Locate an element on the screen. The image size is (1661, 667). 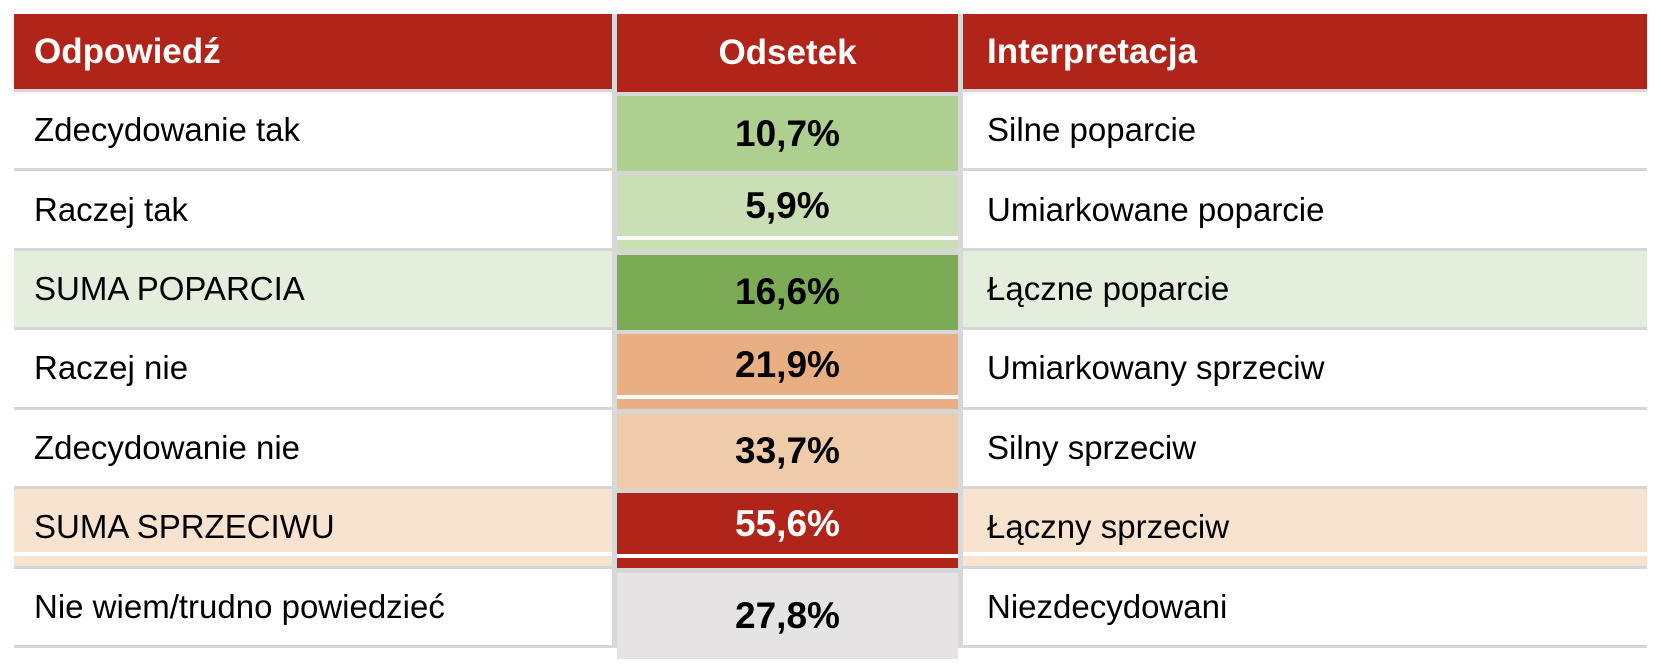
column-header-interpretation: Interpretacja is located at coordinates (1305, 53).